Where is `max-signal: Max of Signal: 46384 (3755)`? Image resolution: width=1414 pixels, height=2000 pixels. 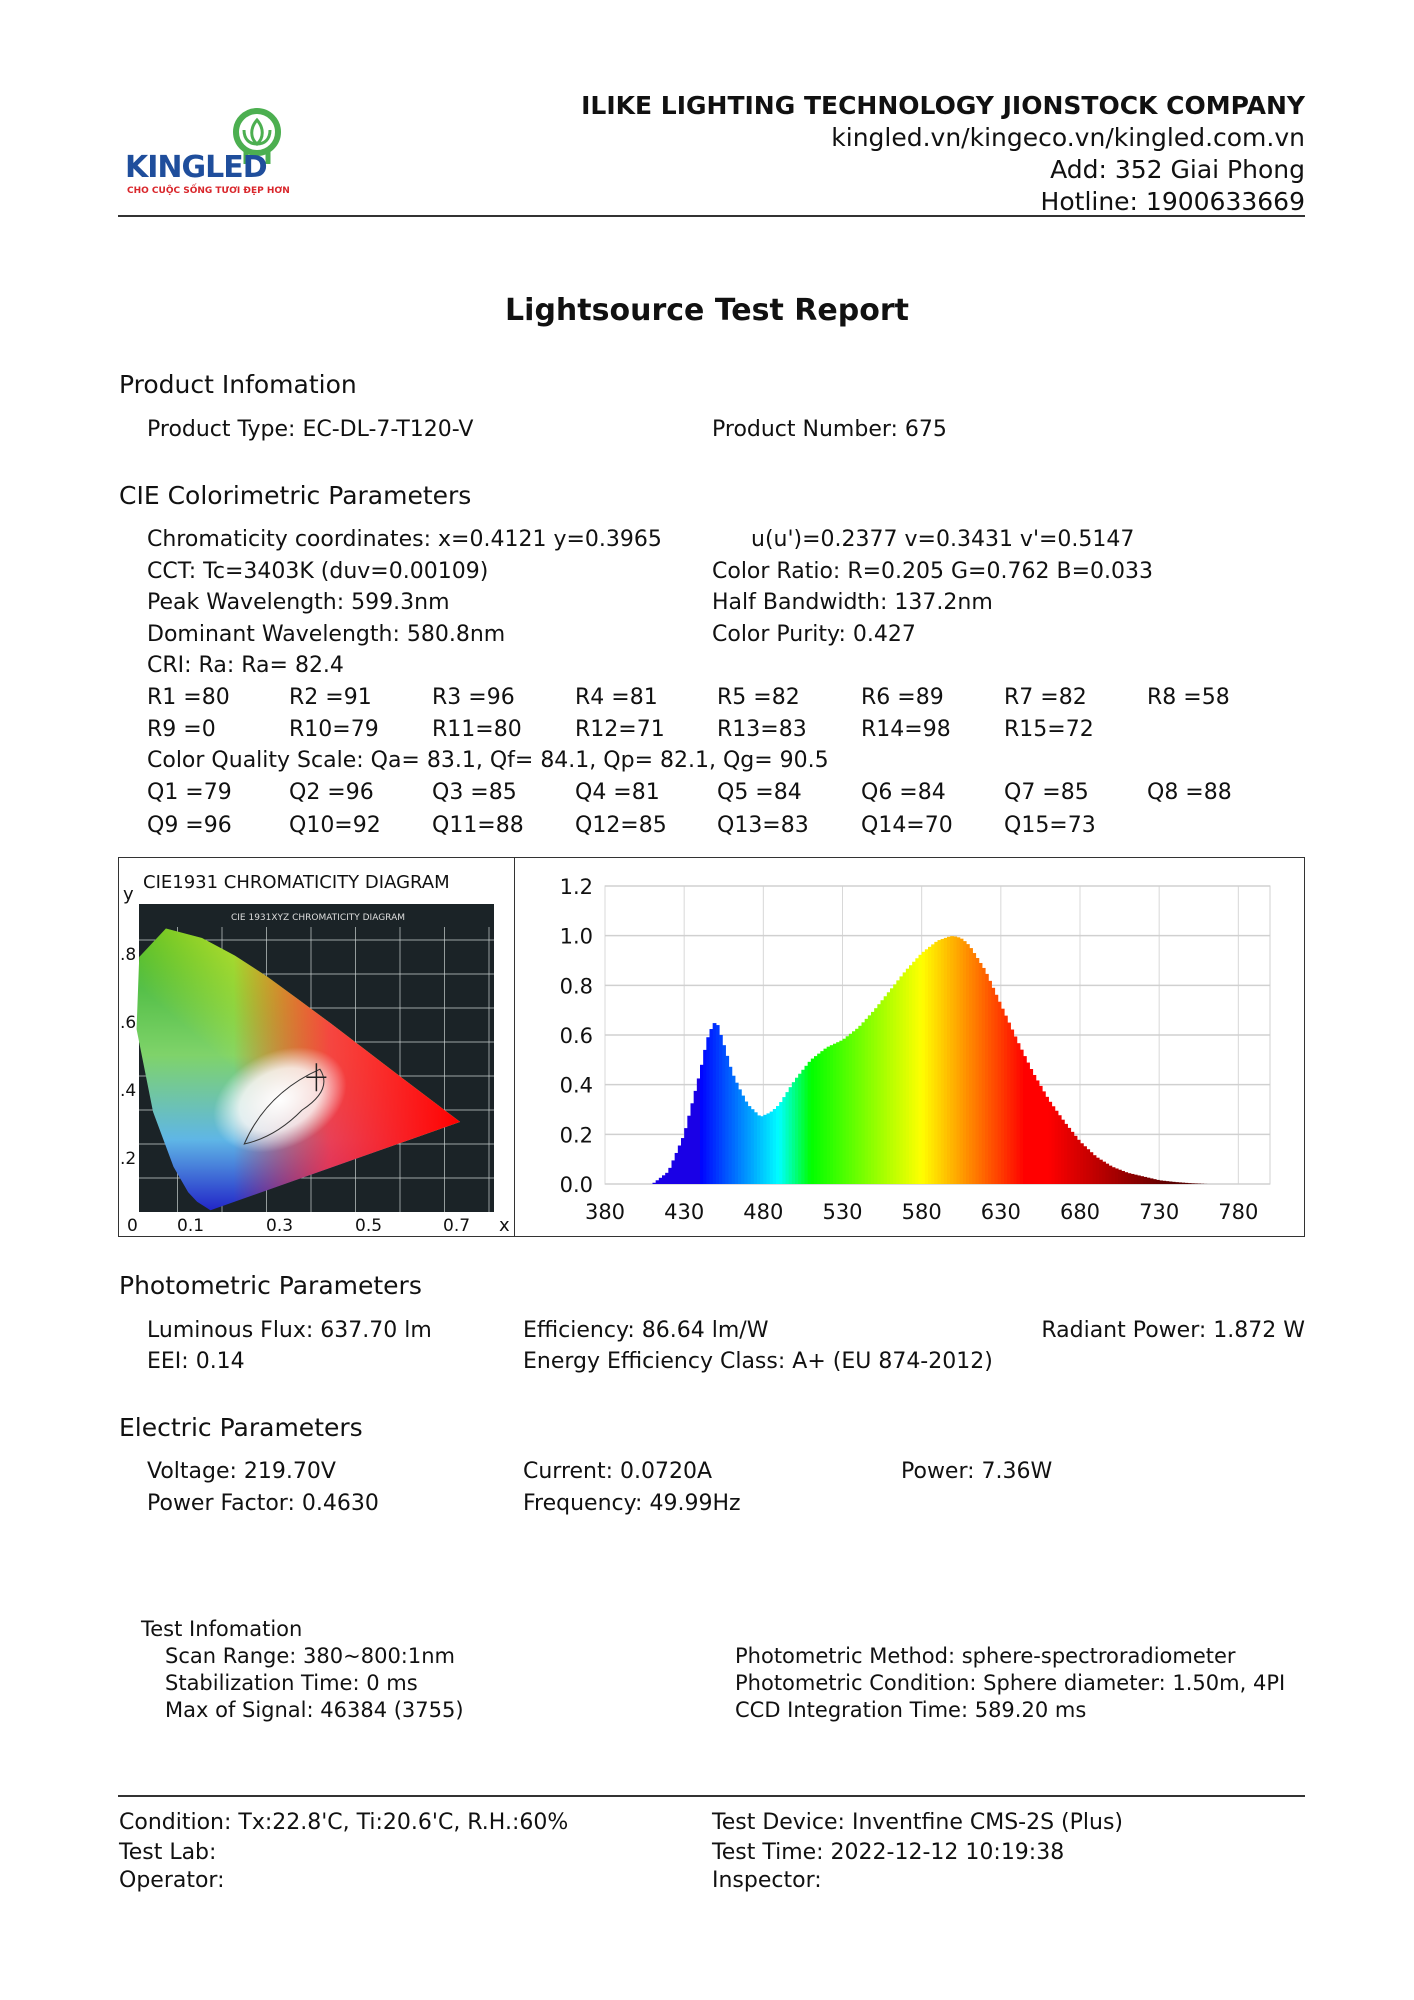 max-signal: Max of Signal: 46384 (3755) is located at coordinates (314, 1710).